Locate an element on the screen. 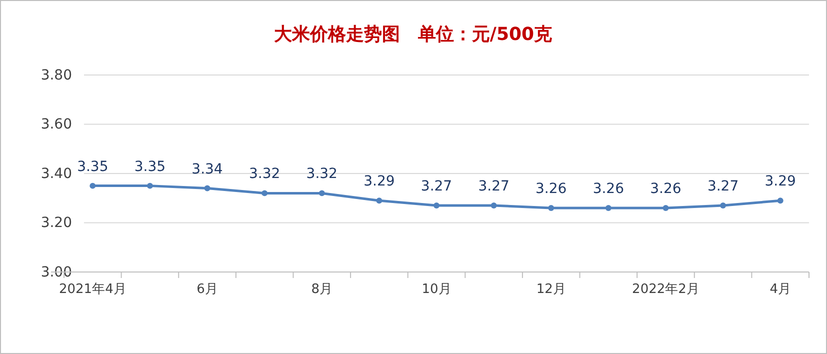 The image size is (827, 354). data-label: 3.34 is located at coordinates (207, 169).